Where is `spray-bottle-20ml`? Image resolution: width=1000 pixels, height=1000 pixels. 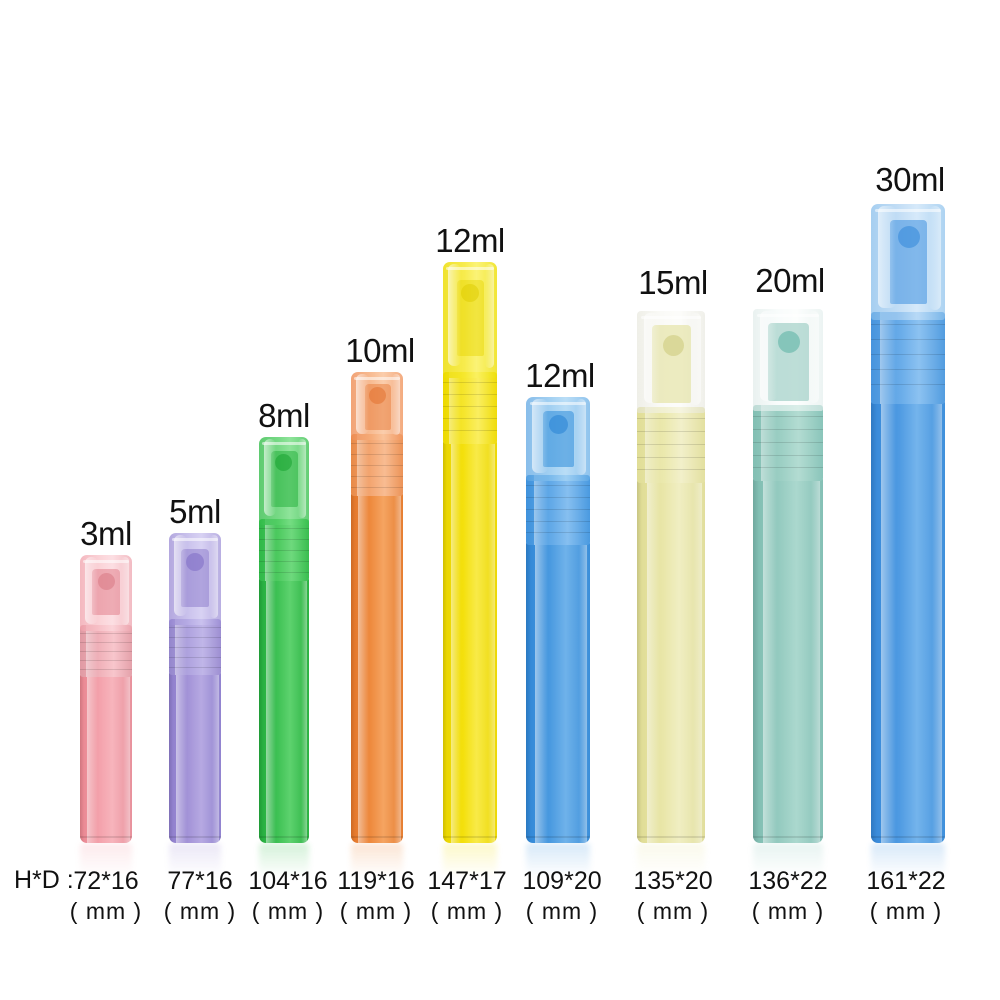
spray-bottle-20ml is located at coordinates (788, 576).